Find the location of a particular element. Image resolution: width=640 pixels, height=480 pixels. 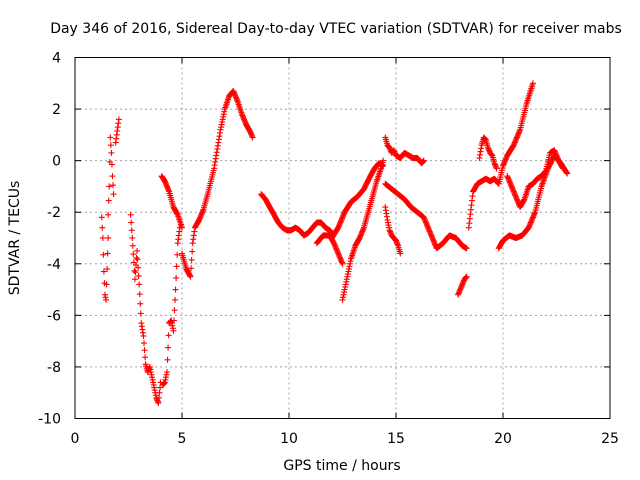

x-tick-label: 5 is located at coordinates (182, 439).